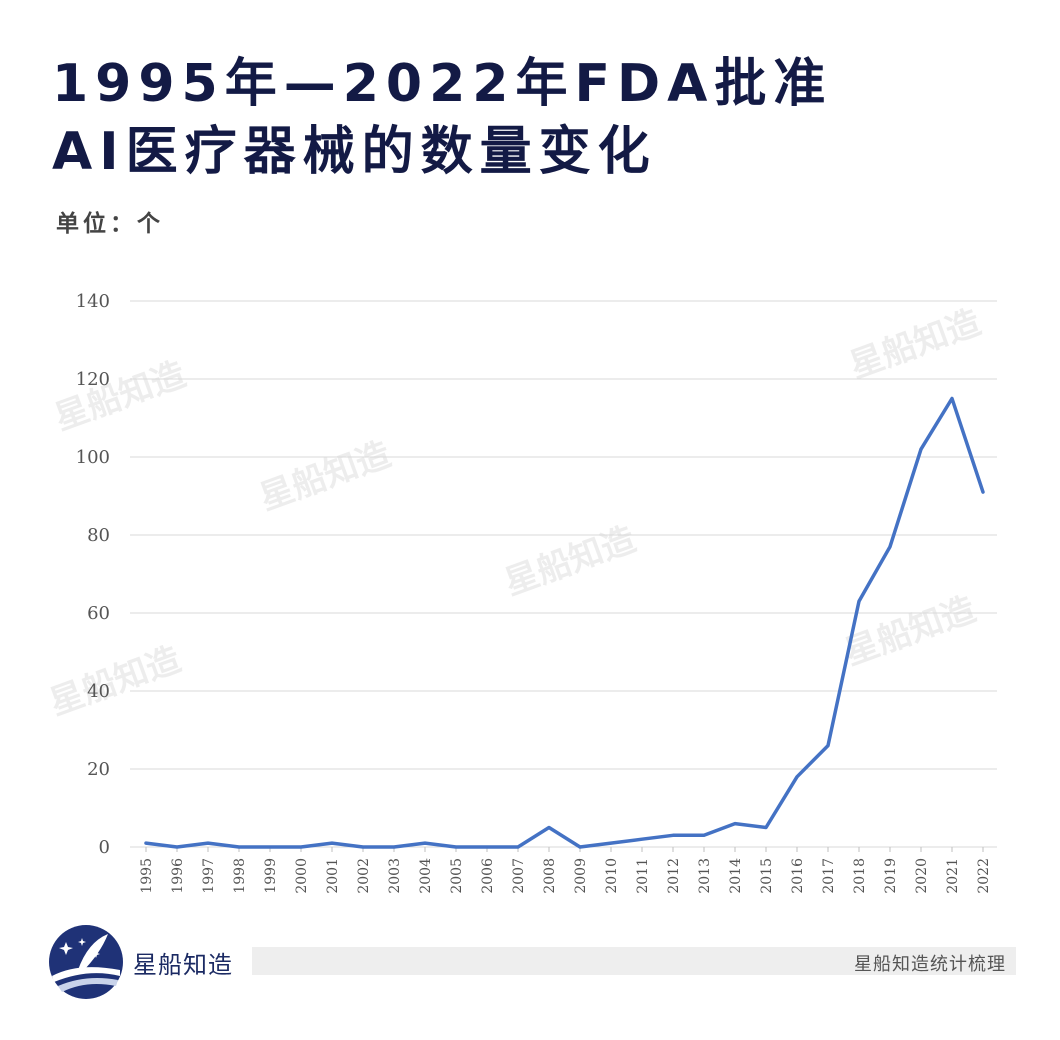 The image size is (1060, 1040). Describe the element at coordinates (914, 344) in the screenshot. I see `watermark-4: 星船知造` at that location.